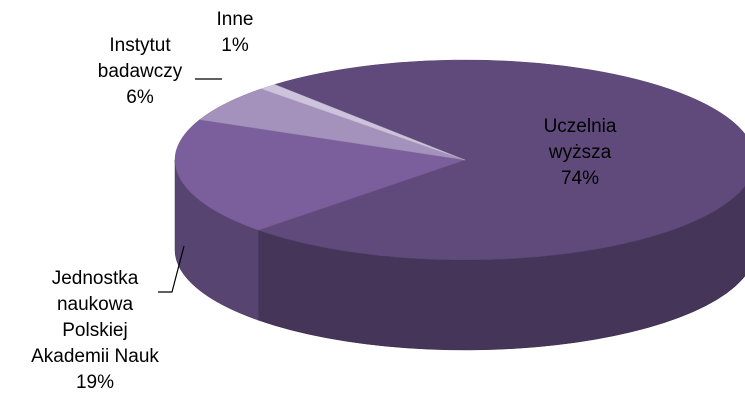  I want to click on label-value: 74%, so click(580, 178).